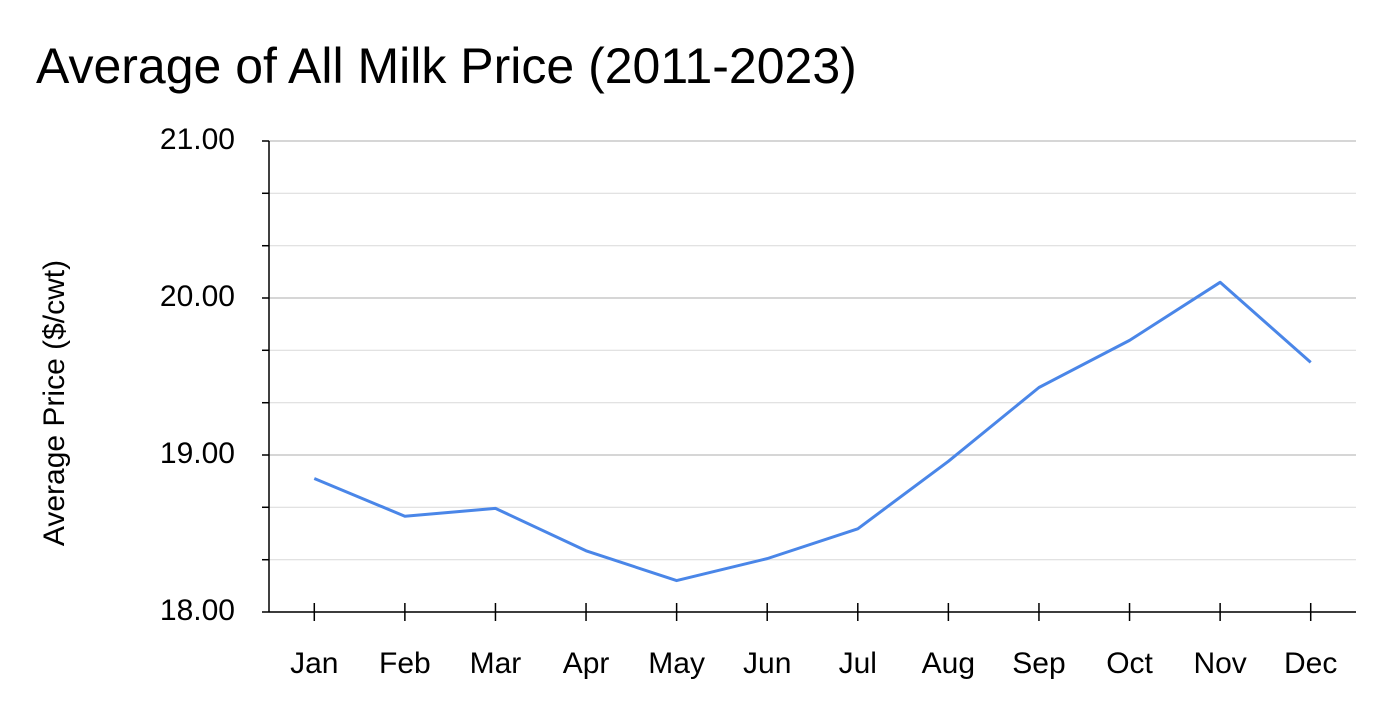 The image size is (1394, 722). I want to click on x-tick-label: Oct, so click(1129, 663).